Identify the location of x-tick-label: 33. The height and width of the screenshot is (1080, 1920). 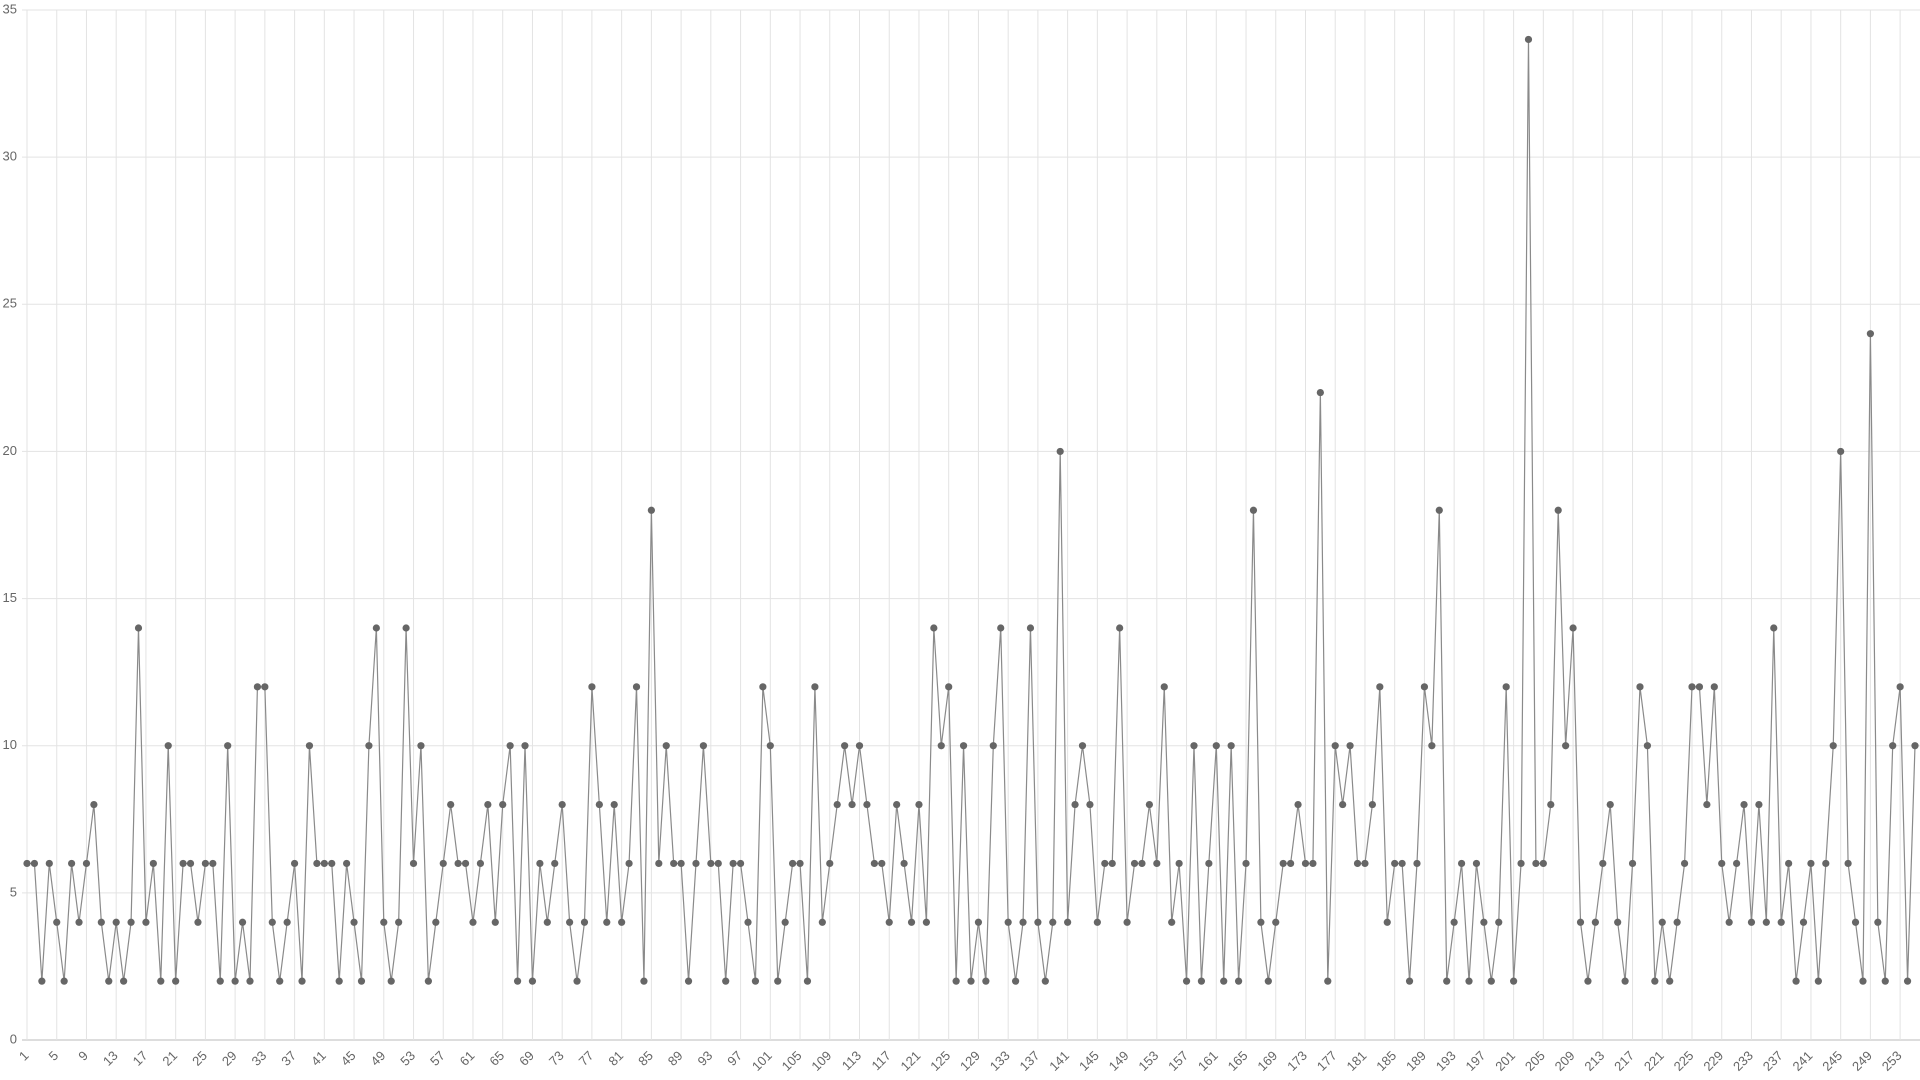
(259, 1058).